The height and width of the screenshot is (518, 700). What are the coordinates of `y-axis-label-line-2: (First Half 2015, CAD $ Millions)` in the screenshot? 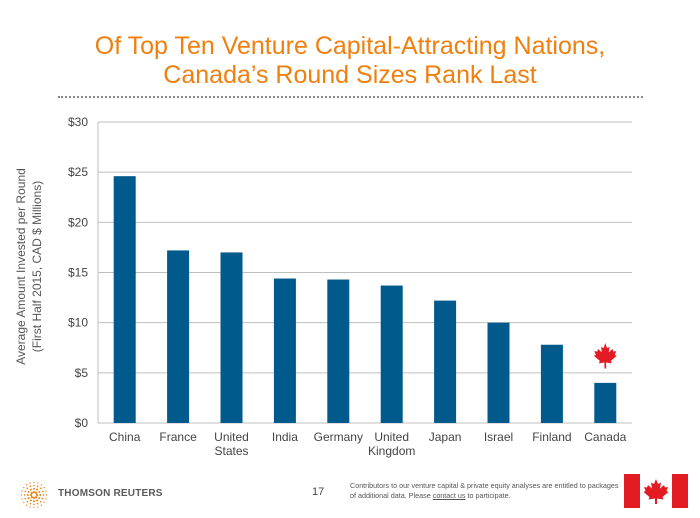 It's located at (37, 266).